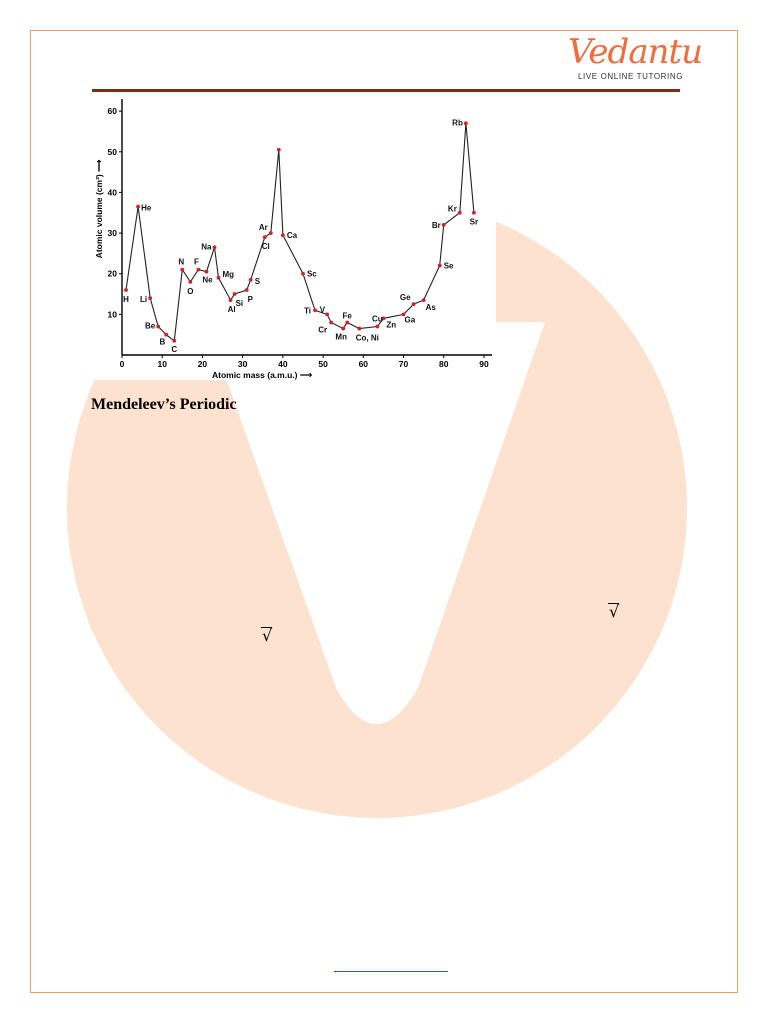 Image resolution: width=768 pixels, height=1024 pixels. What do you see at coordinates (181, 262) in the screenshot?
I see `data-label: N` at bounding box center [181, 262].